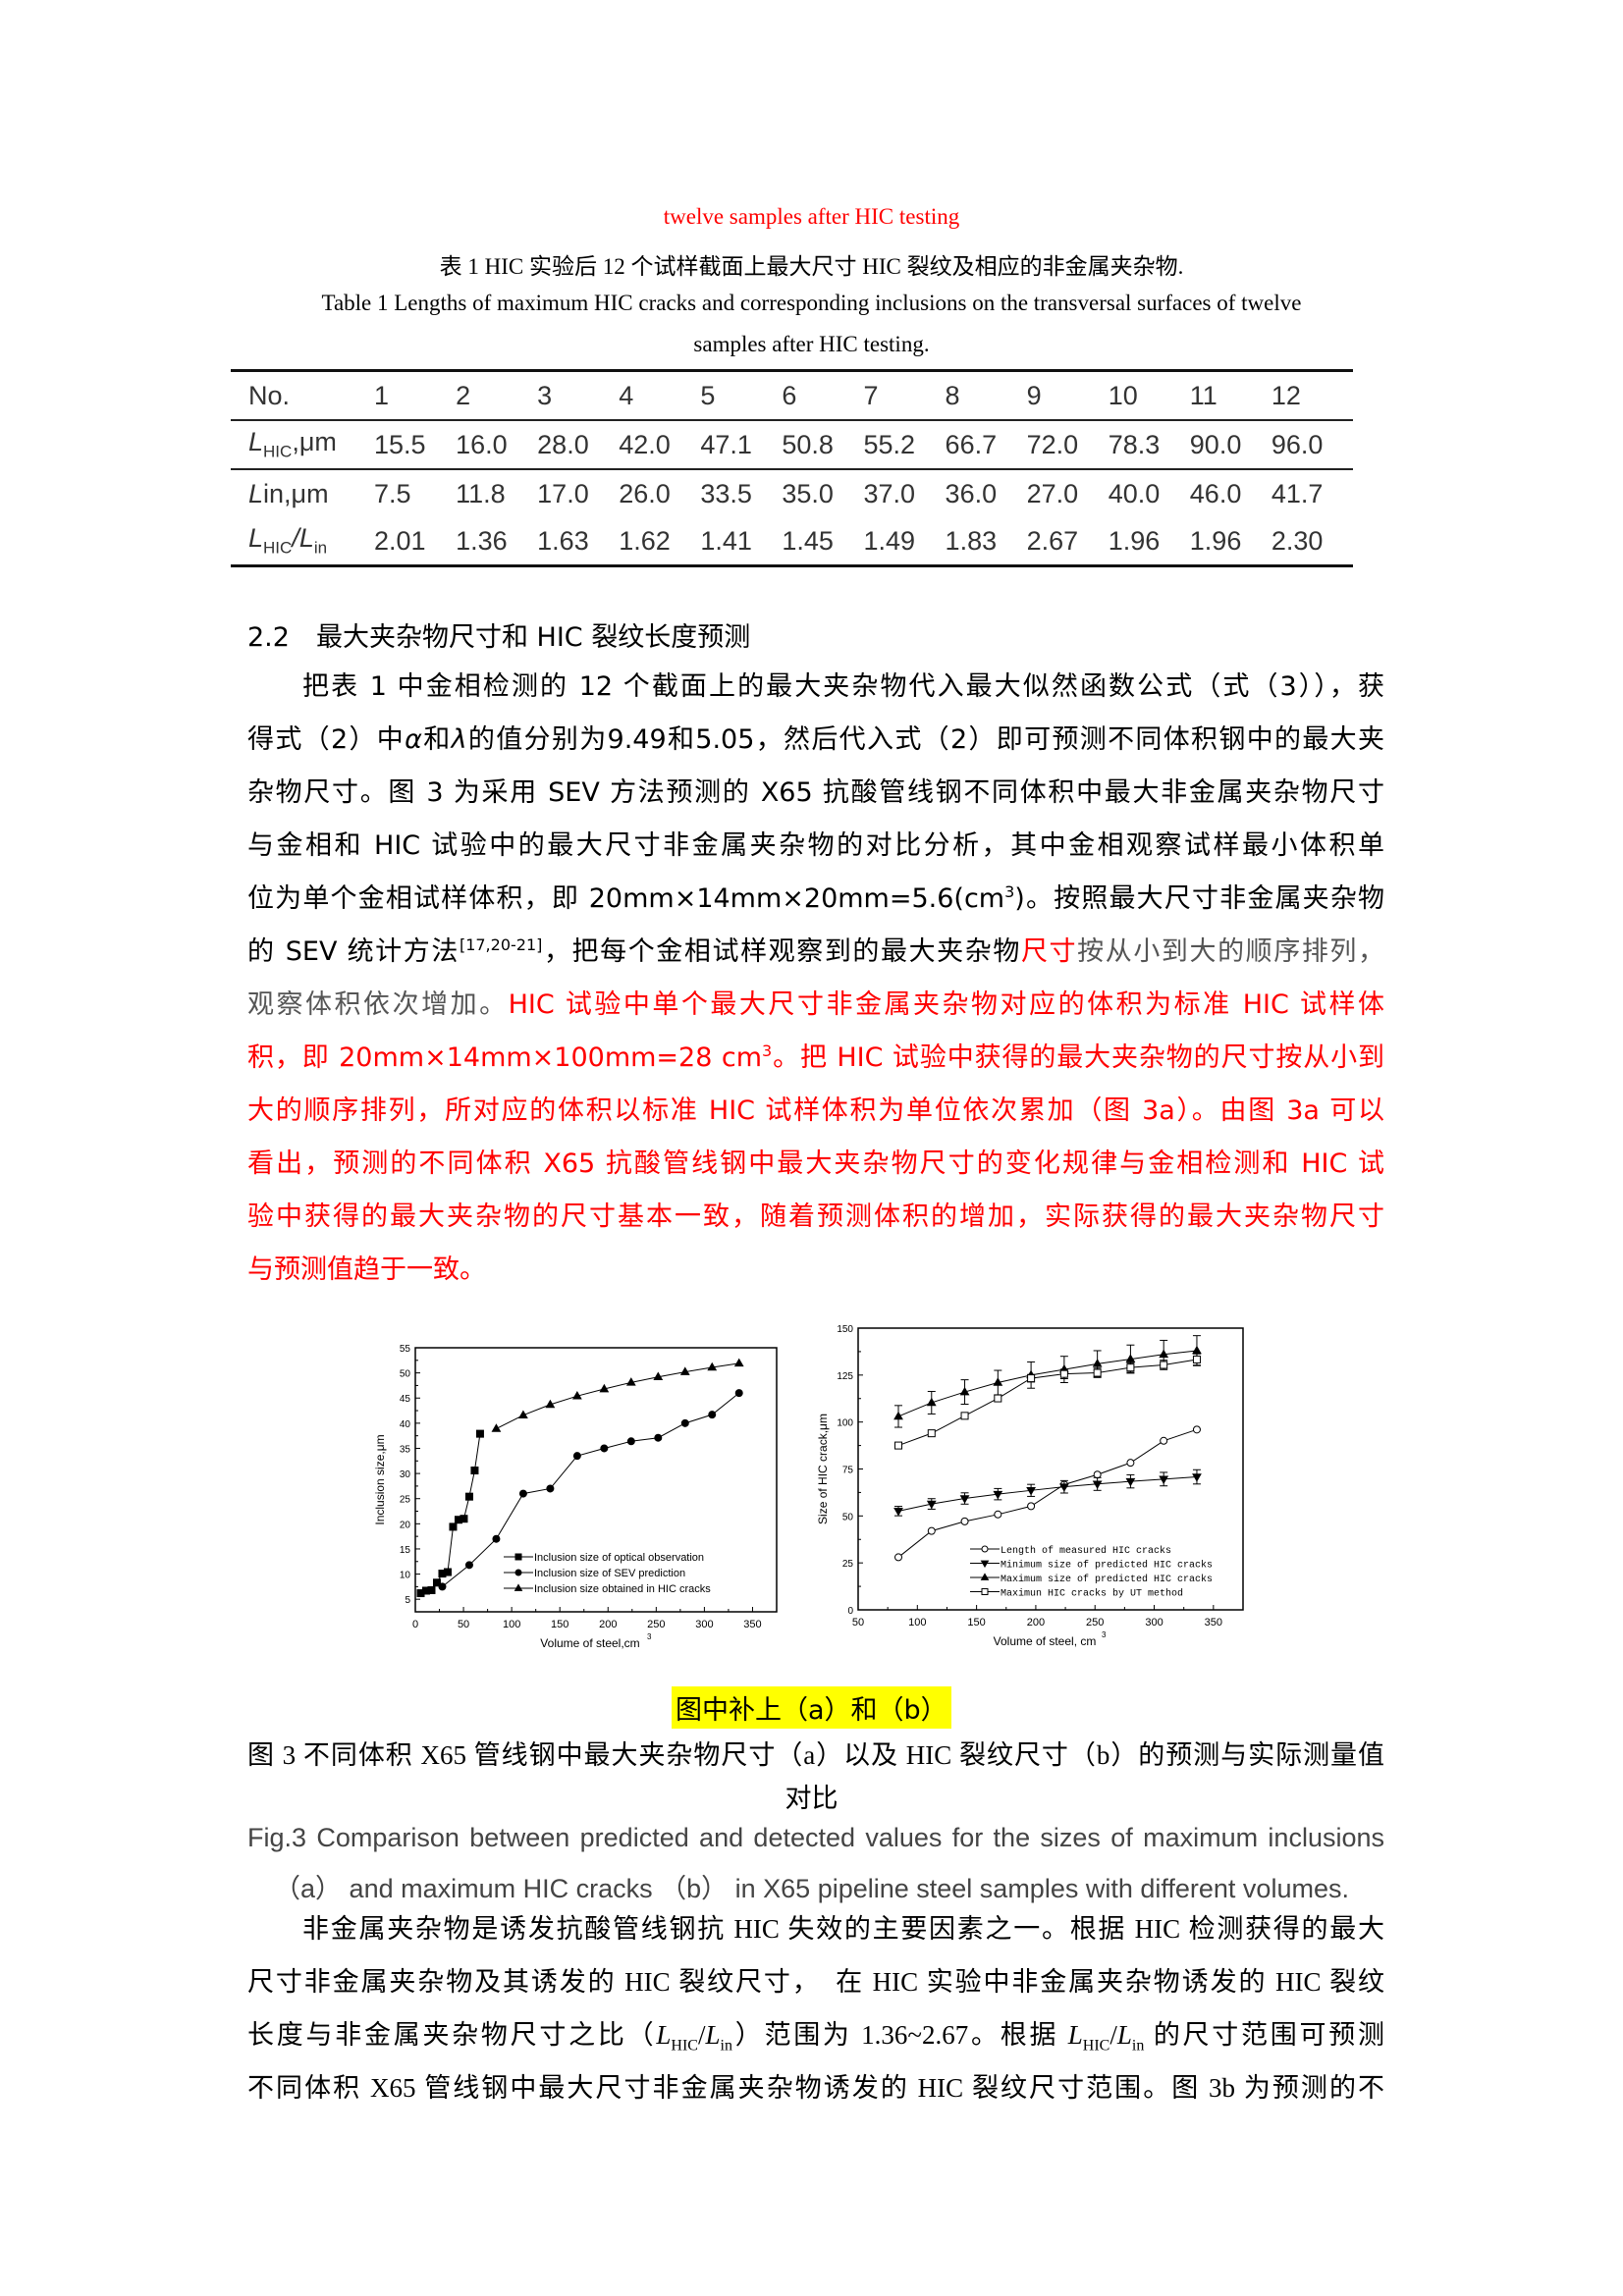  I want to click on table-cell: 42.0, so click(660, 444).